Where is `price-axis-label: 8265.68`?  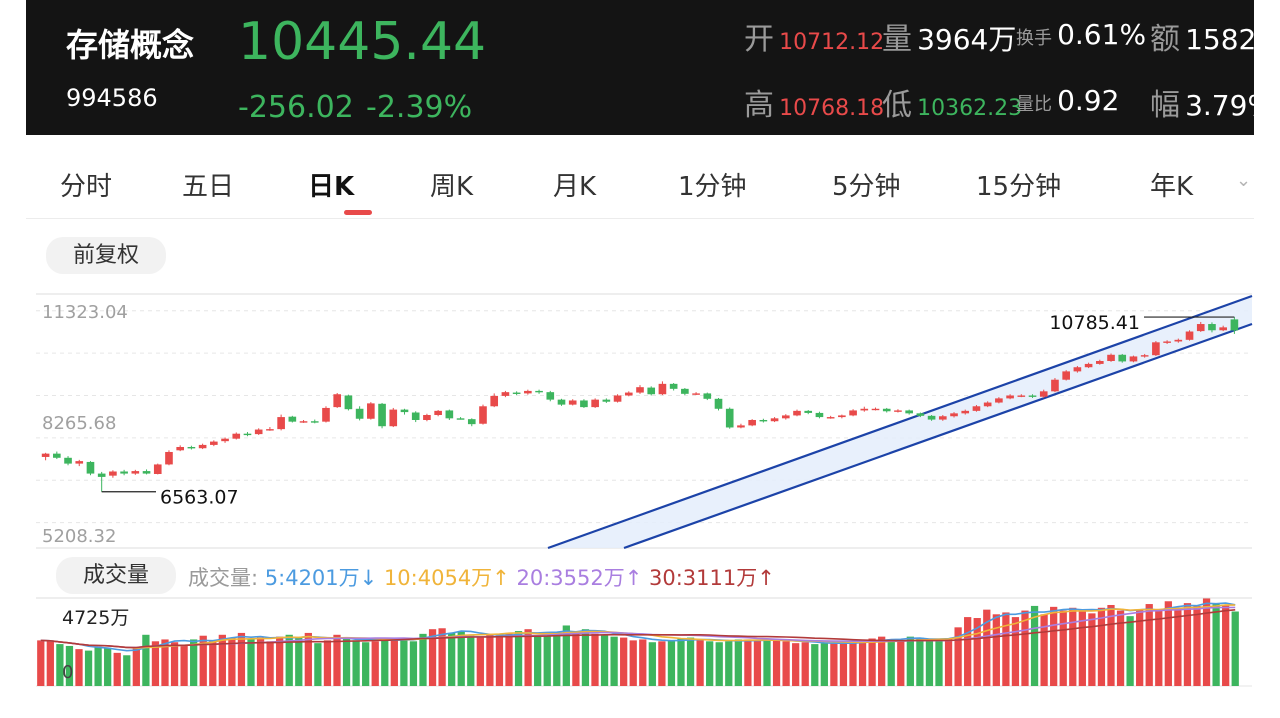 price-axis-label: 8265.68 is located at coordinates (79, 423).